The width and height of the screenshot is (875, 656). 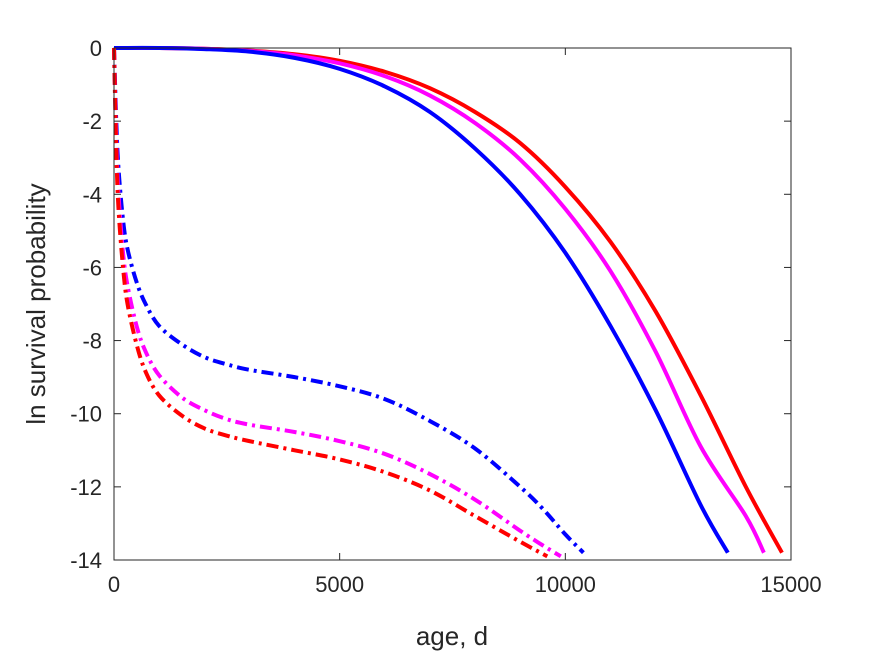 What do you see at coordinates (96, 48) in the screenshot?
I see `y-tick-label: 0` at bounding box center [96, 48].